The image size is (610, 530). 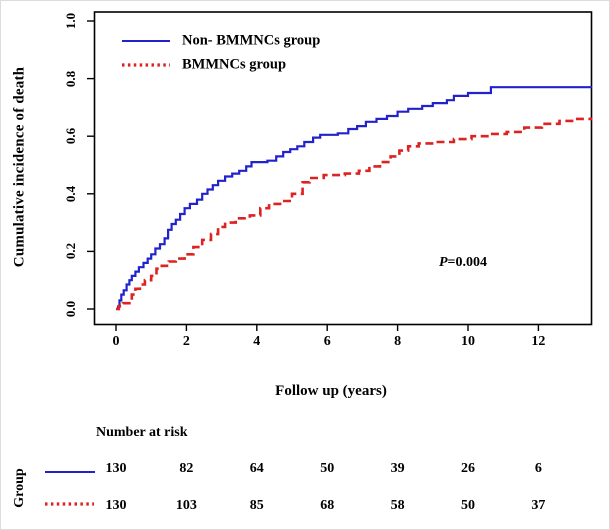 I want to click on risk-count: 6, so click(x=538, y=468).